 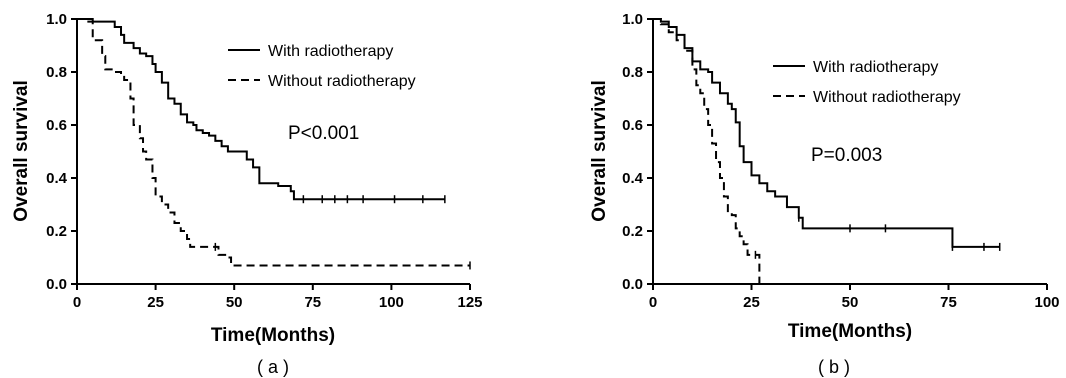 I want to click on survival-curve-without, so click(x=707, y=151).